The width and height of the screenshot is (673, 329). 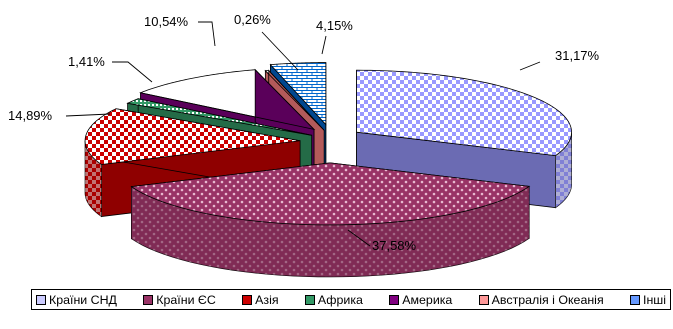 I want to click on leader-line-other, so click(x=324, y=45).